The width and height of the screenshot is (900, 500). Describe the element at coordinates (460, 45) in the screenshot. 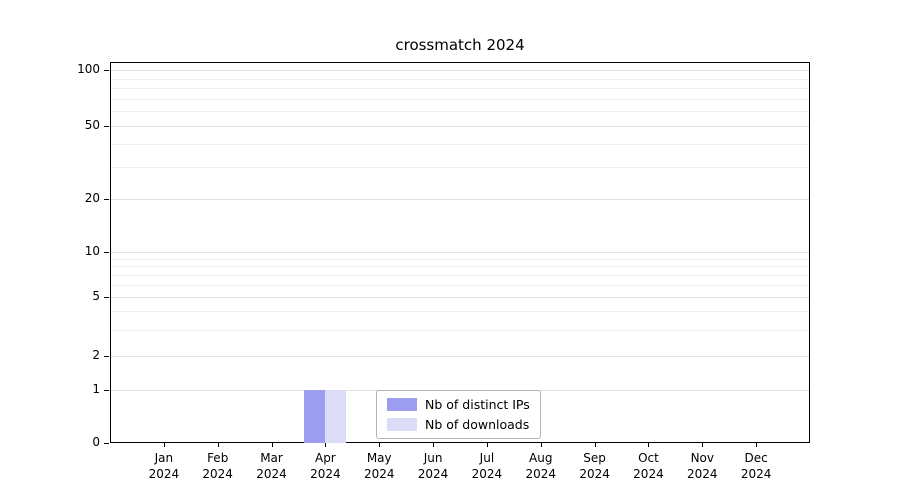

I see `chart-title: crossmatch 2024` at that location.